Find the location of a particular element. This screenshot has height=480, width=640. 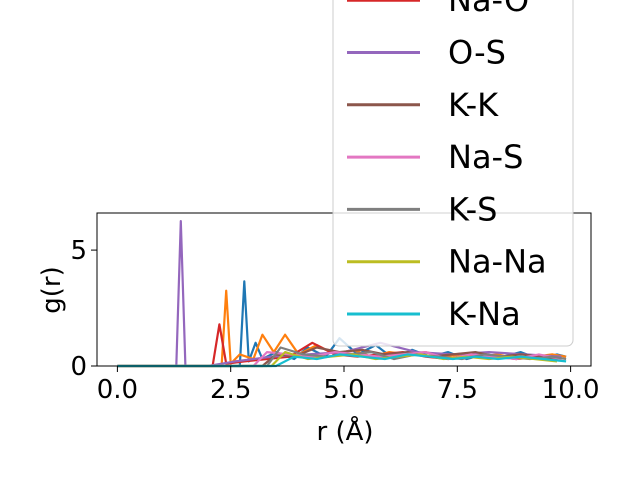

x-tick-label: 0.0 is located at coordinates (117, 390).